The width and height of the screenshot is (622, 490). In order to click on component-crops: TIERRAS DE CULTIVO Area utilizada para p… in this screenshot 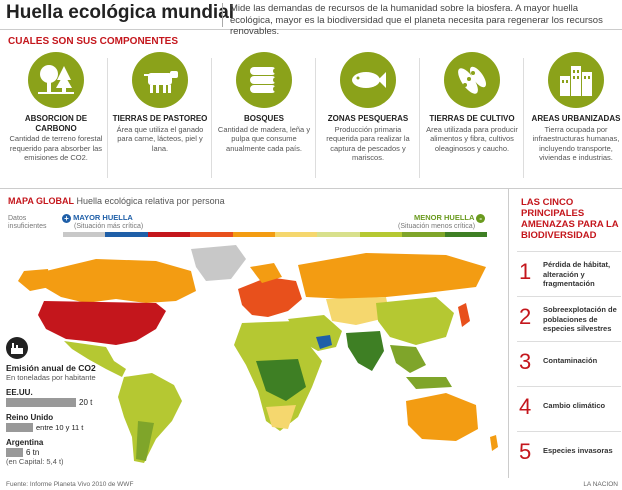, I will do `click(472, 102)`.